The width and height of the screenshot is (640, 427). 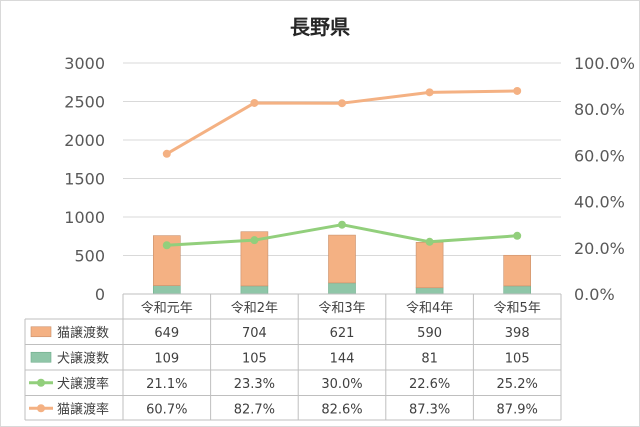 I want to click on x-category-label: 令和3年, so click(x=341, y=308).